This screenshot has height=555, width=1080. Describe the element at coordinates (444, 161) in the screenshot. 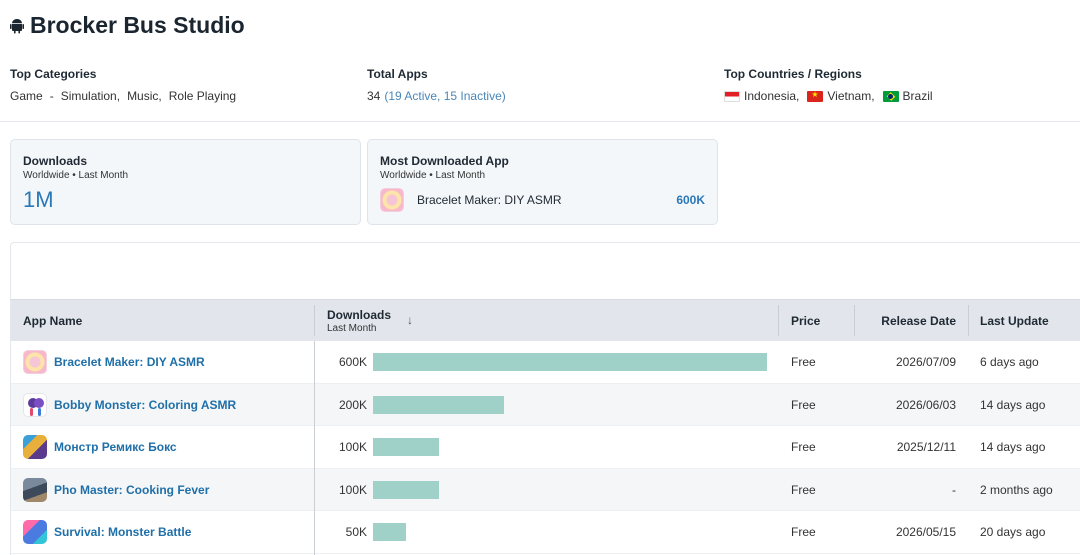

I see `most-downloaded-card-title: Most Downloaded App` at that location.